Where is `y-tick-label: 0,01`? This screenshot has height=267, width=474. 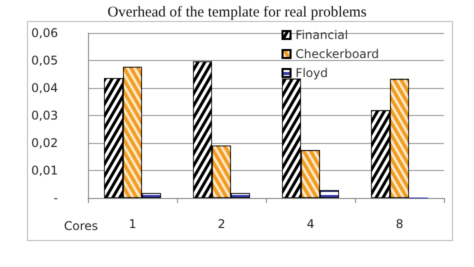 y-tick-label: 0,01 is located at coordinates (44, 171).